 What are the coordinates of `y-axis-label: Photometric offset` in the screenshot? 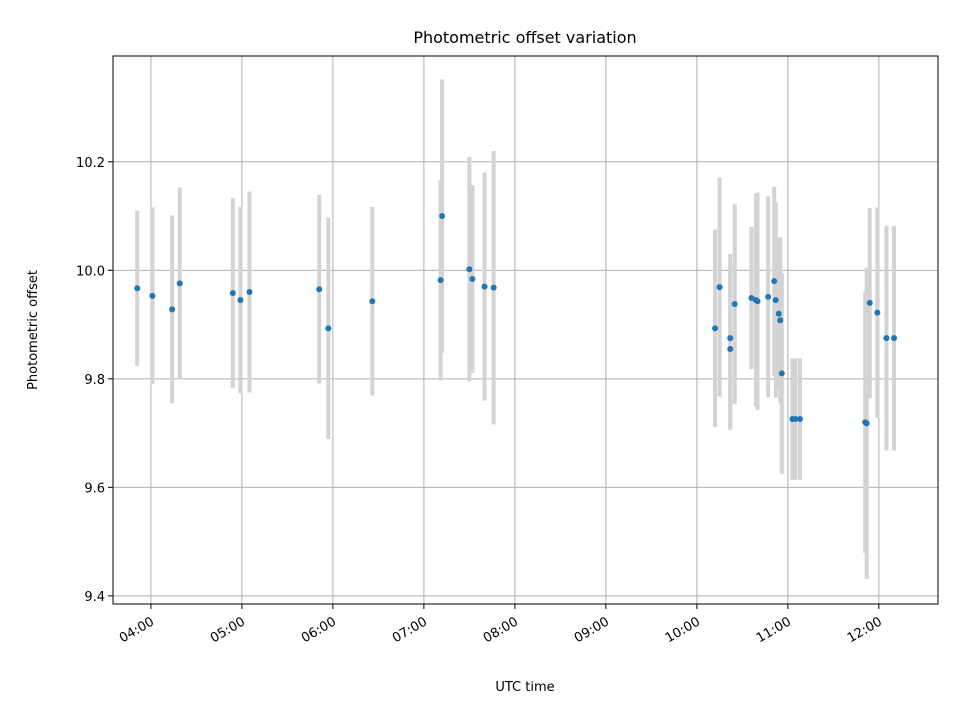 It's located at (33, 330).